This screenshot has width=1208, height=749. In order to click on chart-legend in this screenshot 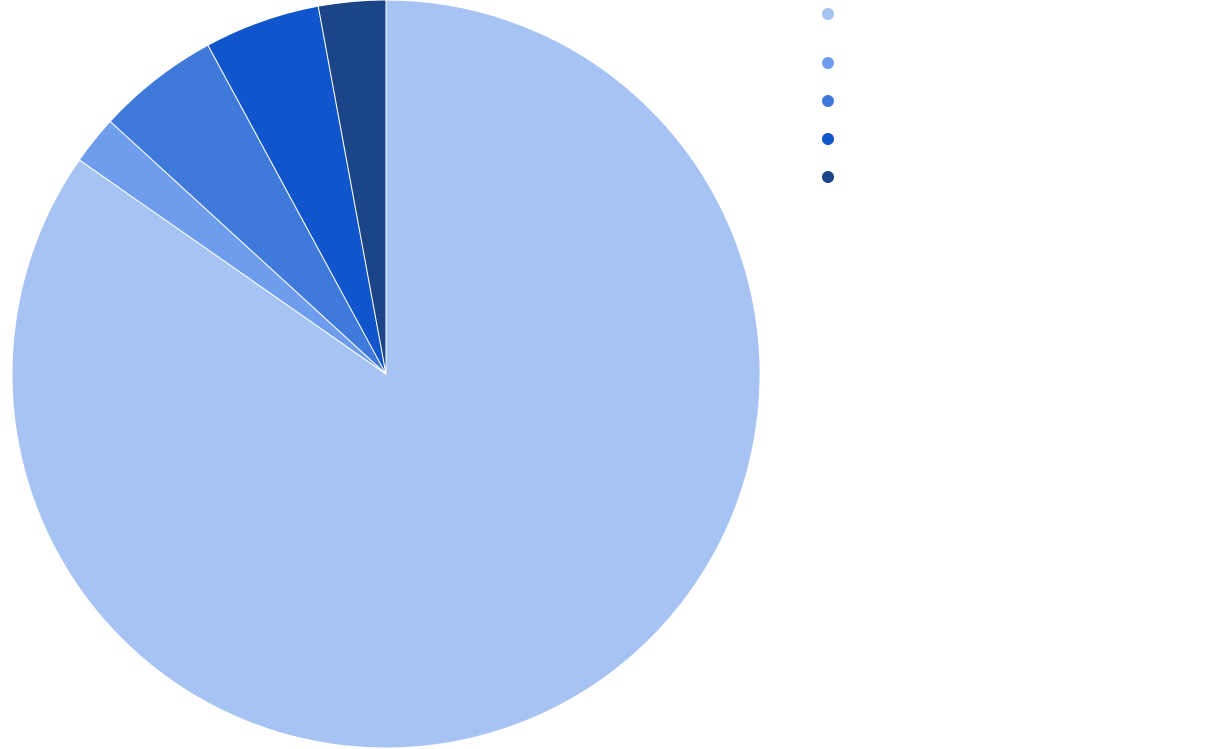, I will do `click(833, 101)`.